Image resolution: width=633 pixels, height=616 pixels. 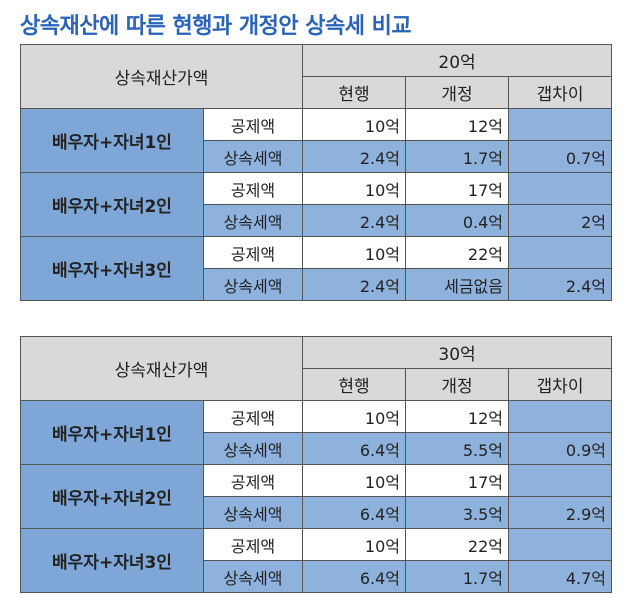 What do you see at coordinates (560, 284) in the screenshot?
I see `cell-gap: 2.4억` at bounding box center [560, 284].